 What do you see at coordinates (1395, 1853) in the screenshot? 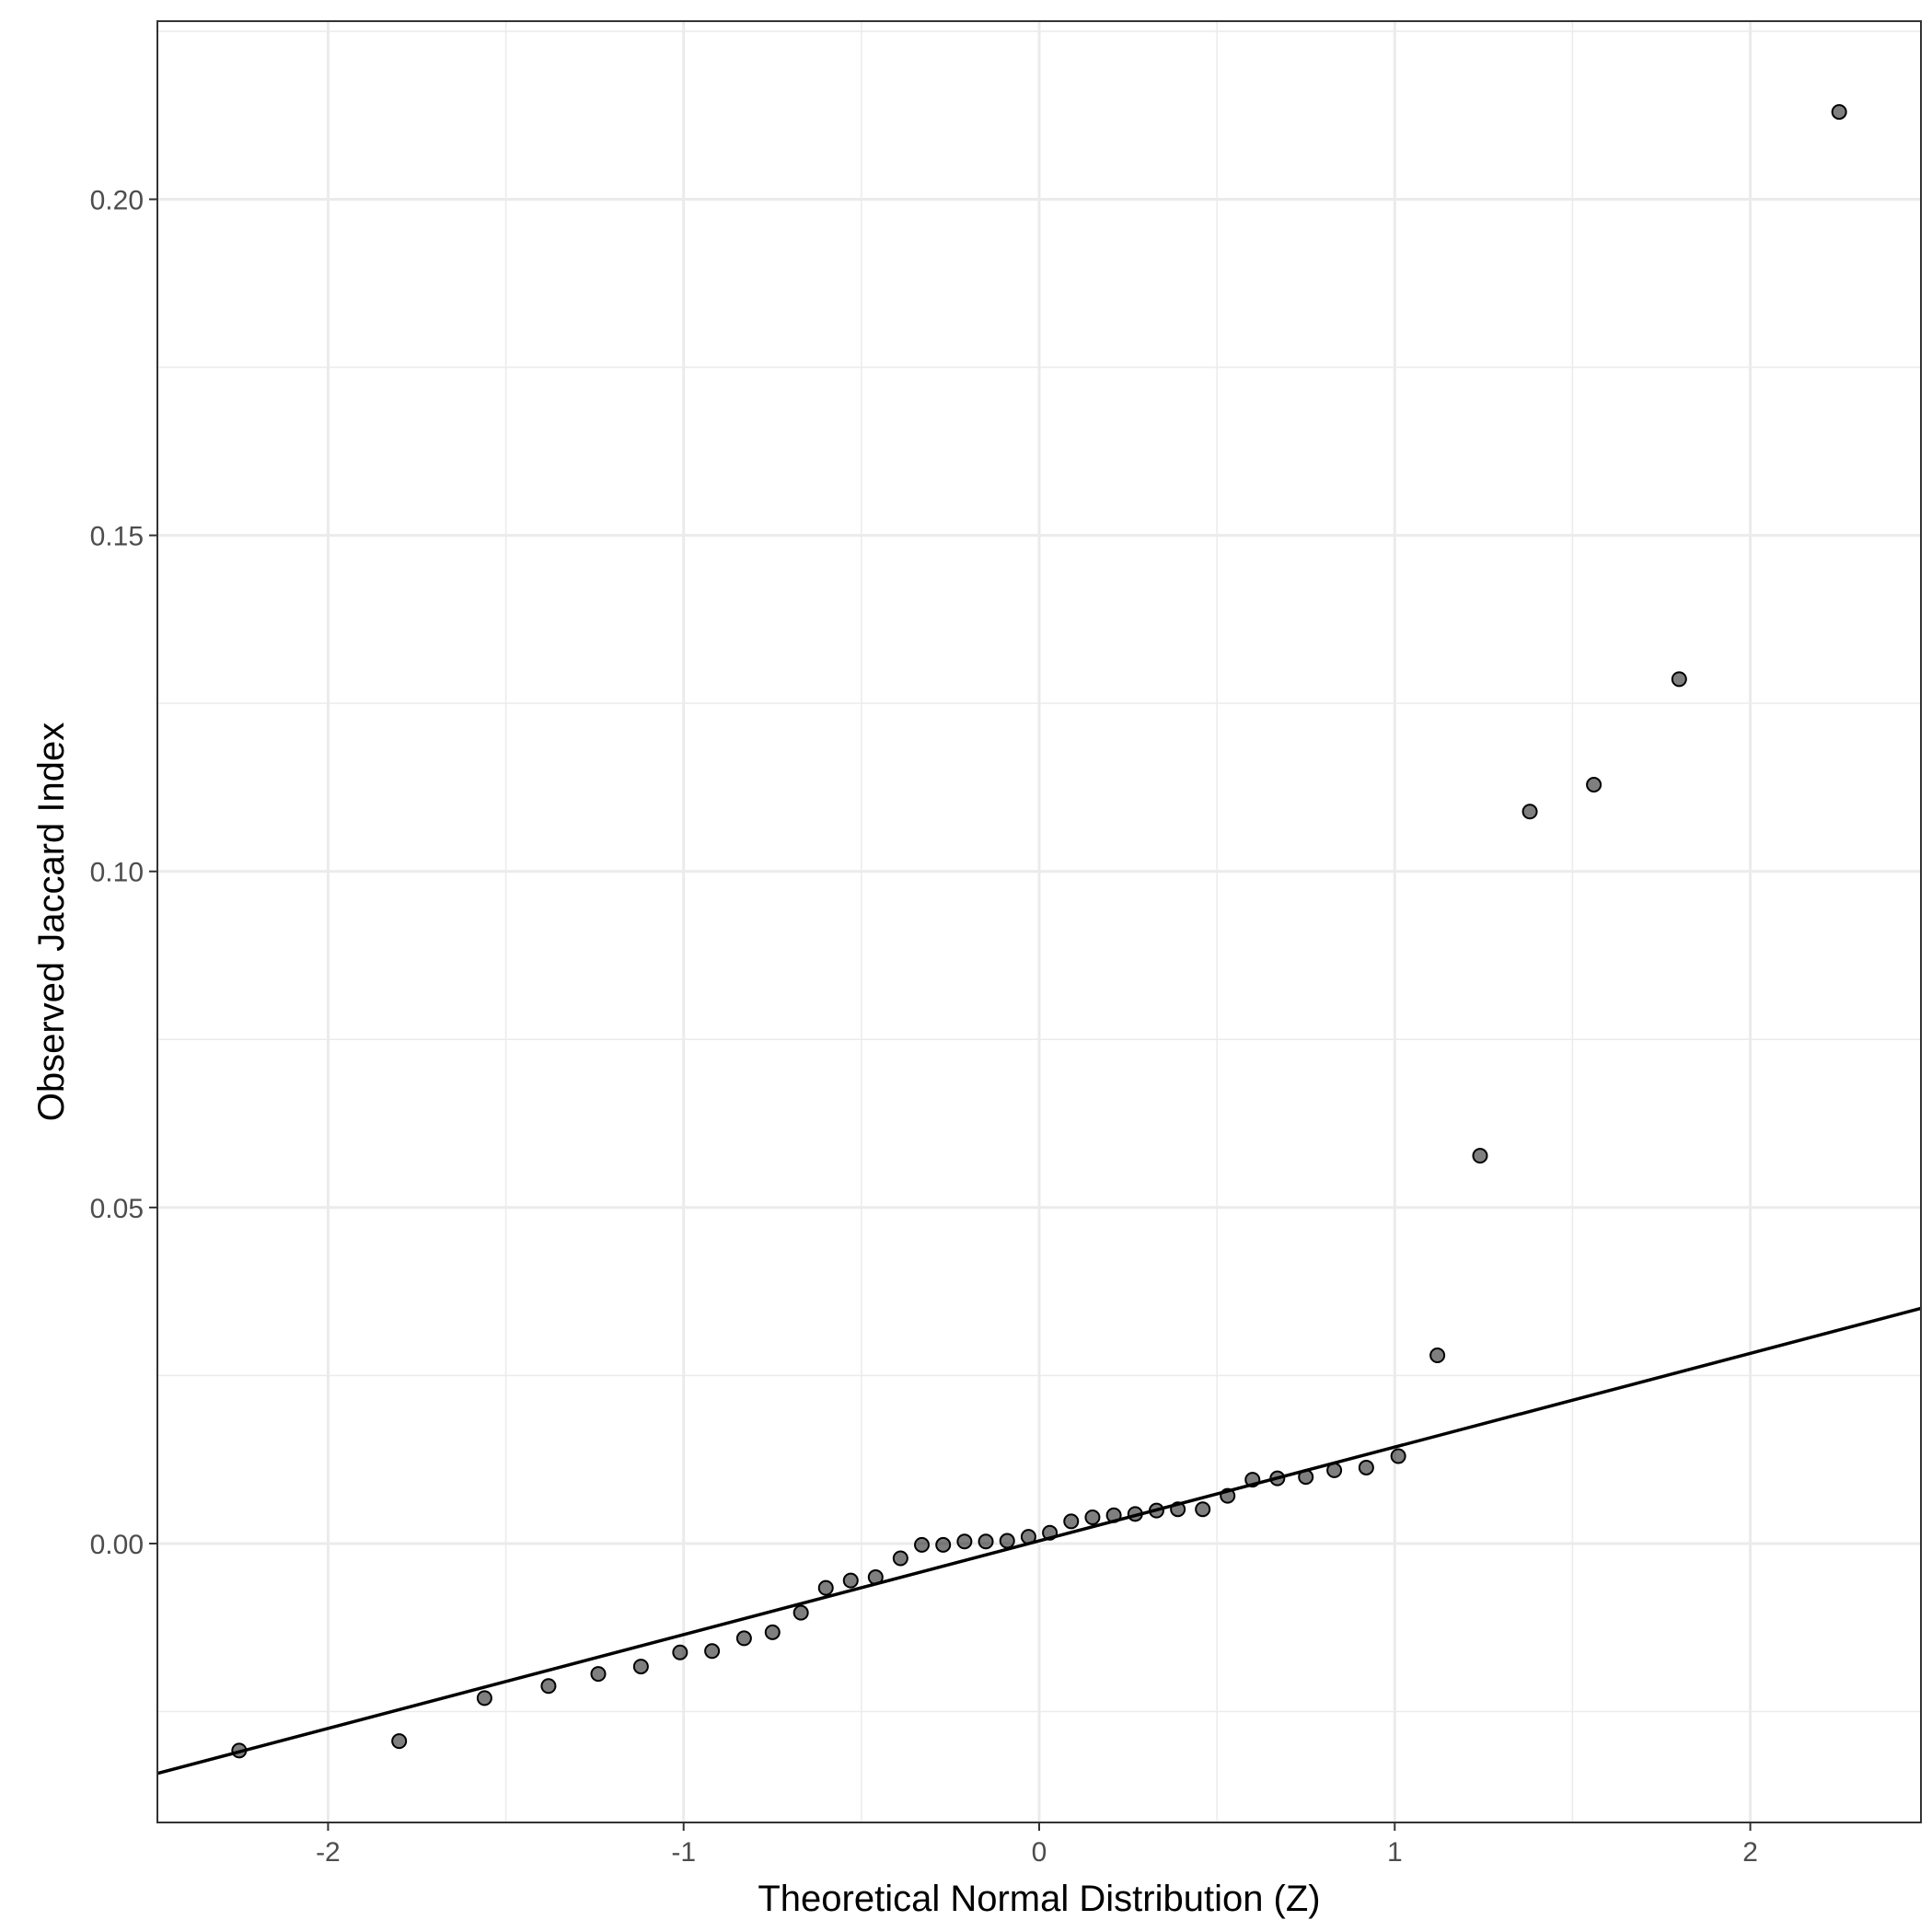
I see `x-tick-label: 1` at bounding box center [1395, 1853].